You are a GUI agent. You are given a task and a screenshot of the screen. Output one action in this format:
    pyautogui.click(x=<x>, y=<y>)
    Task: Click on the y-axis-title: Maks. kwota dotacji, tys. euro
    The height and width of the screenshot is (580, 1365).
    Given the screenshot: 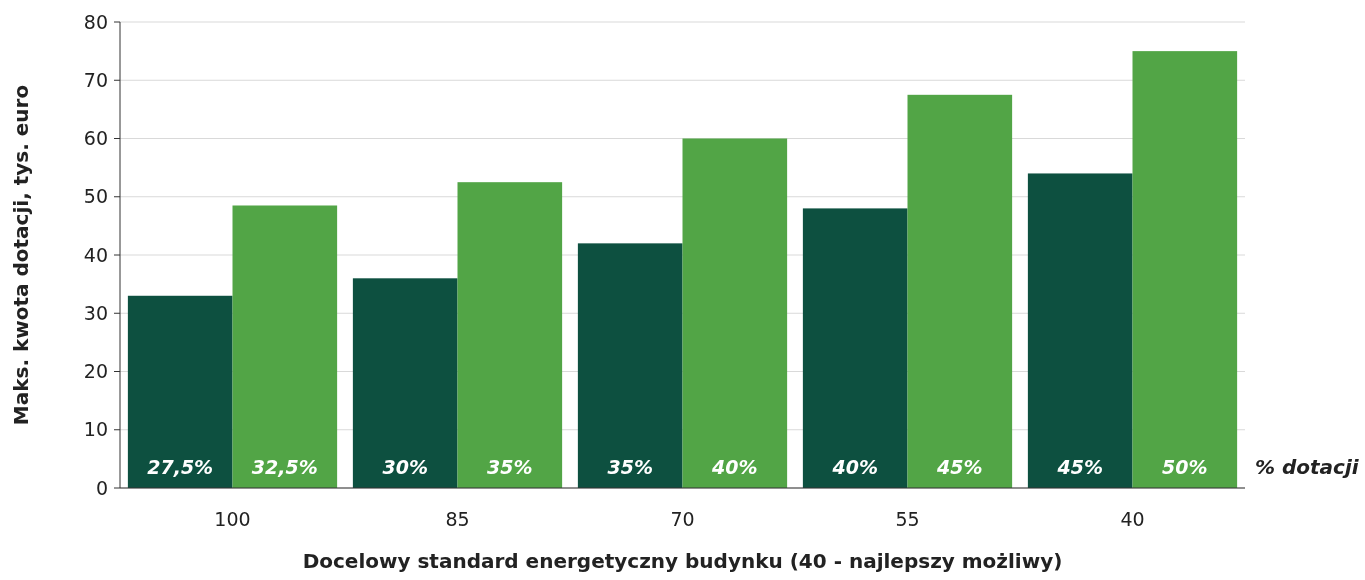 What is the action you would take?
    pyautogui.click(x=21, y=255)
    